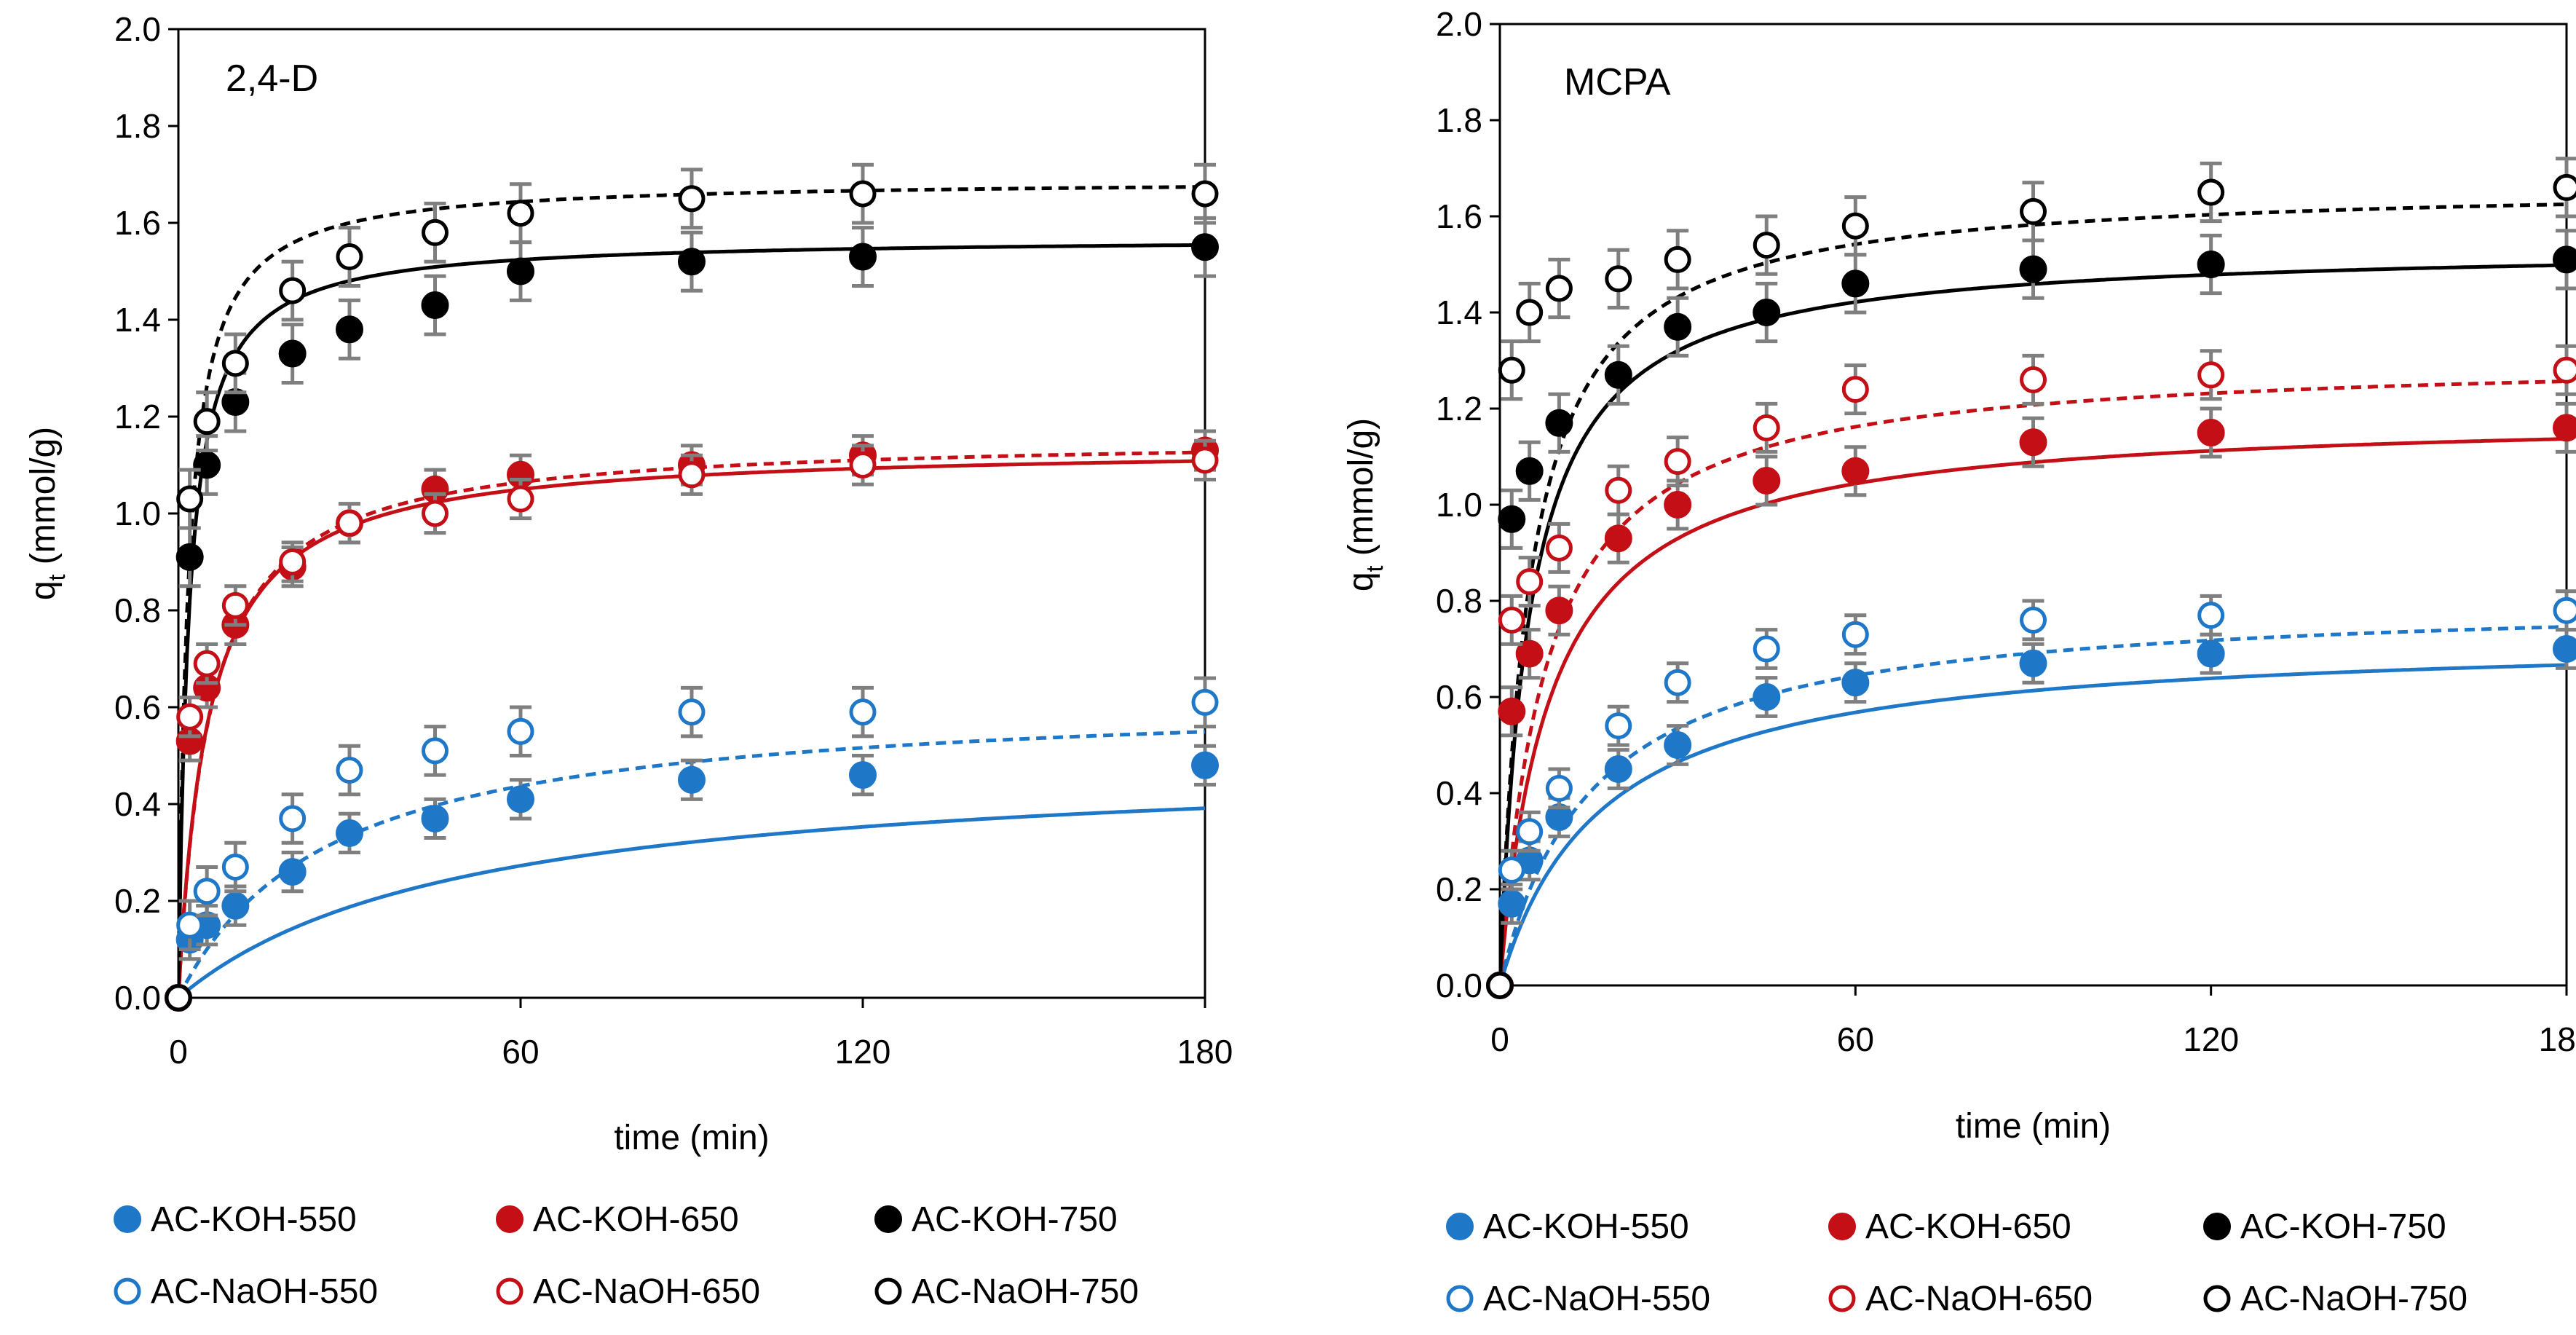 The width and height of the screenshot is (2576, 1335). I want to click on y-axis-label-subscript: t, so click(1375, 568).